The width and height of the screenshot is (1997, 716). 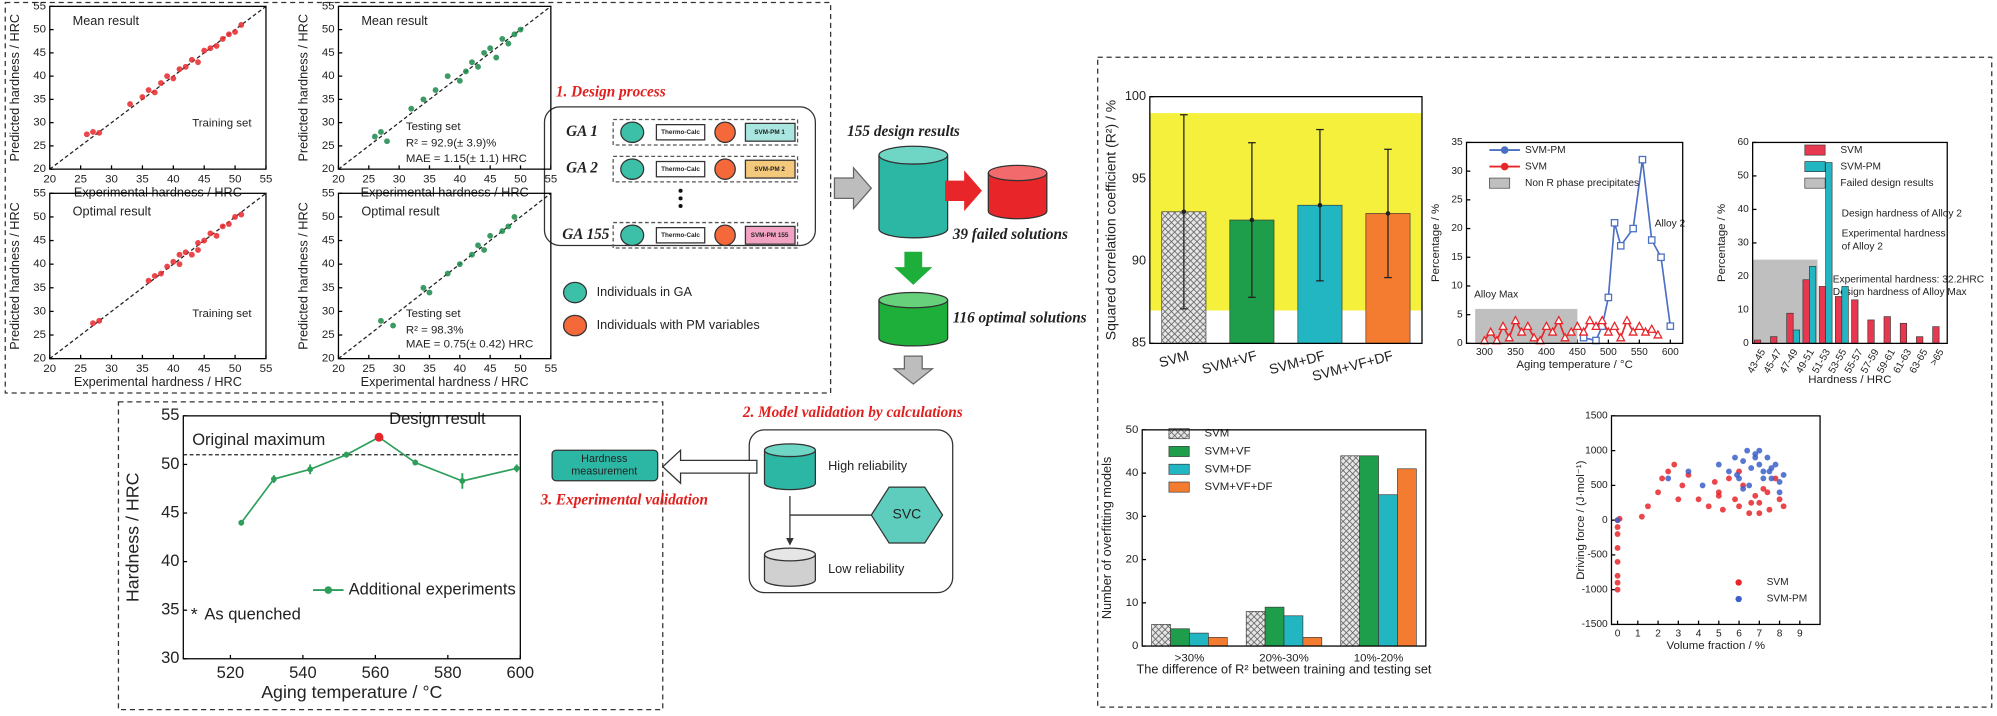 I want to click on x-tick-label: SVM+VF, so click(x=1229, y=362).